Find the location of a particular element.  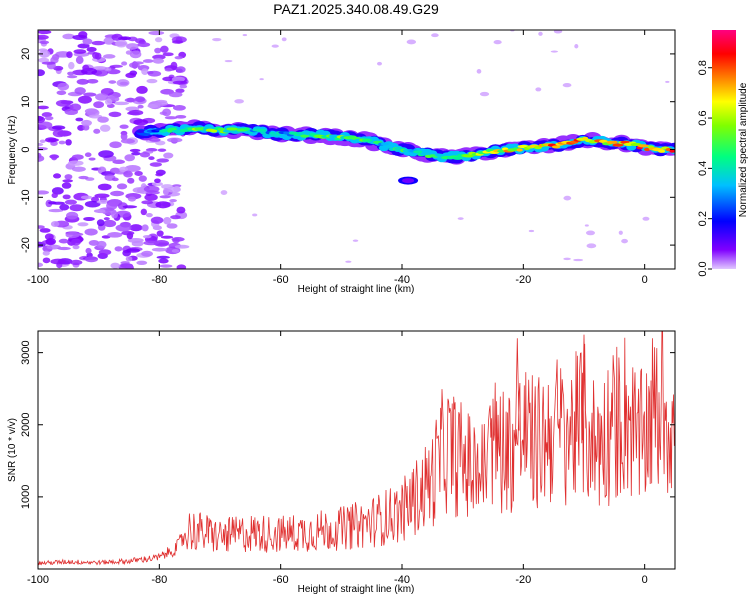

x-tick-label: -60 is located at coordinates (281, 280).